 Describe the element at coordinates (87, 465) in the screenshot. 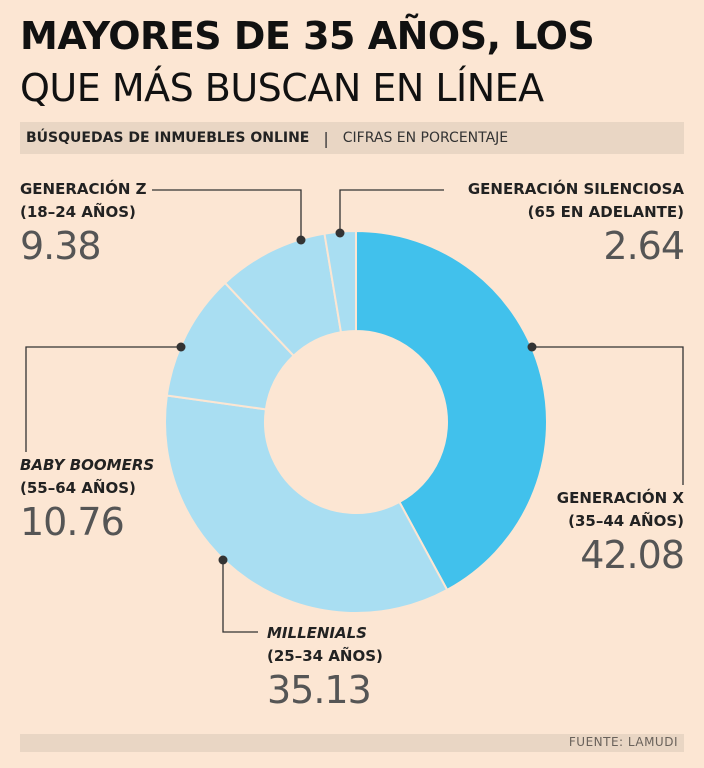

I see `label-boomers-name: BABY BOOMERS` at that location.